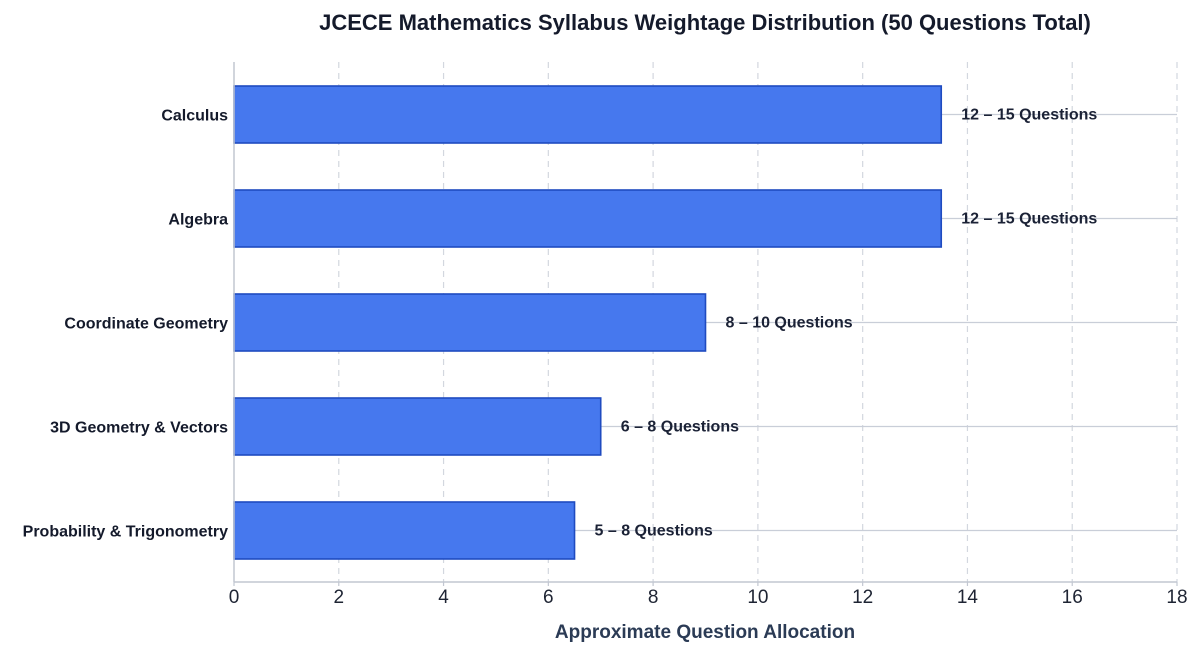 This screenshot has width=1200, height=654. What do you see at coordinates (862, 597) in the screenshot?
I see `x-tick-label-12: 12` at bounding box center [862, 597].